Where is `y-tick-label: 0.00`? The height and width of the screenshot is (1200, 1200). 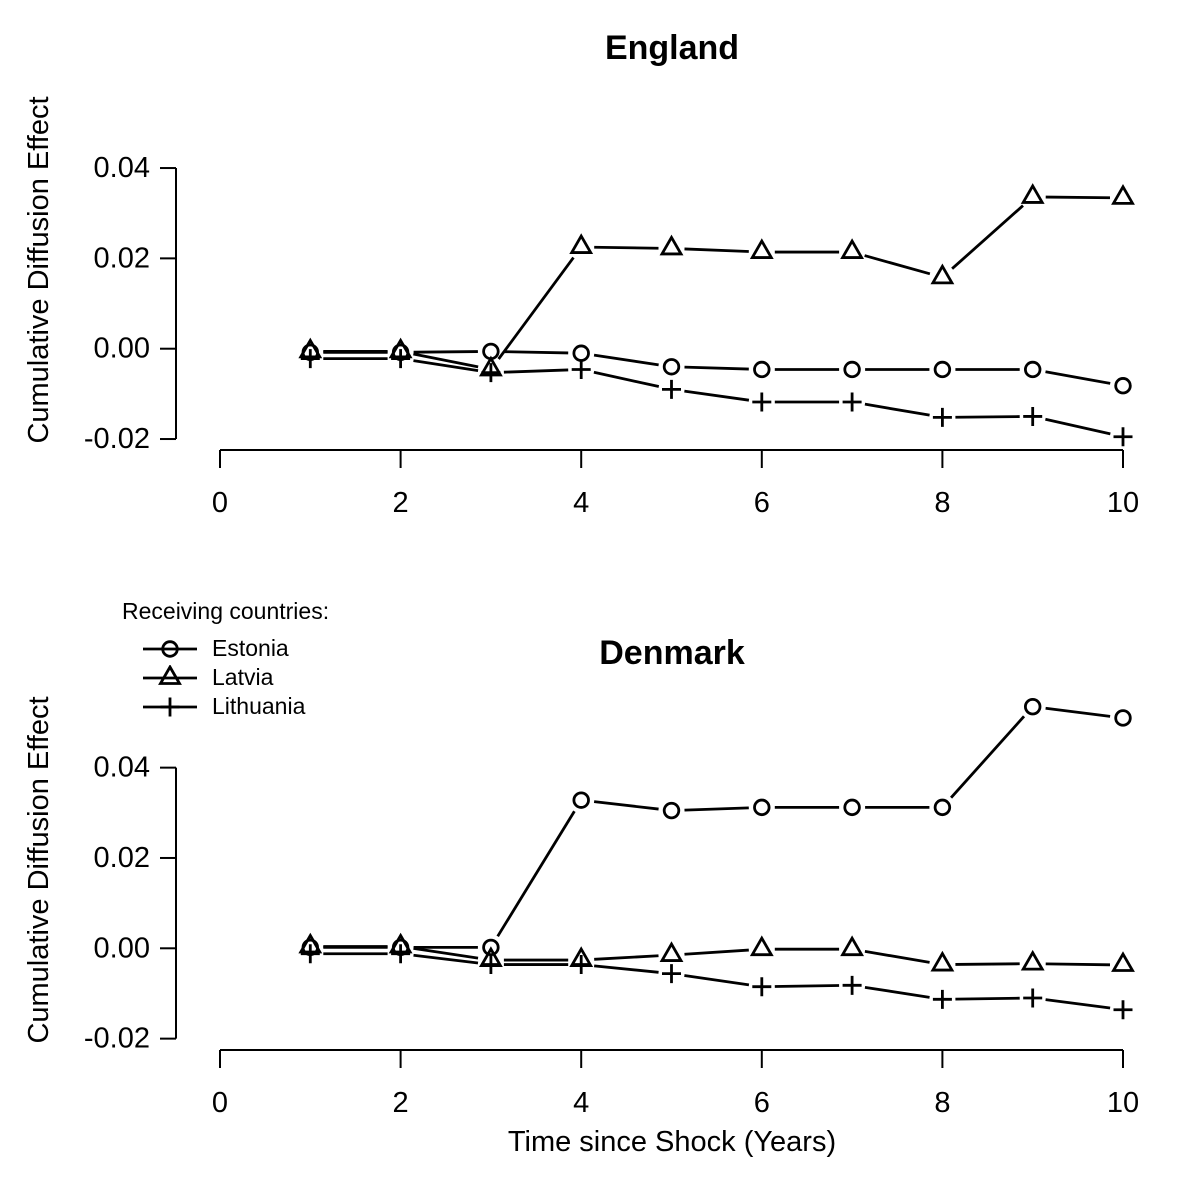
y-tick-label: 0.00 is located at coordinates (122, 948).